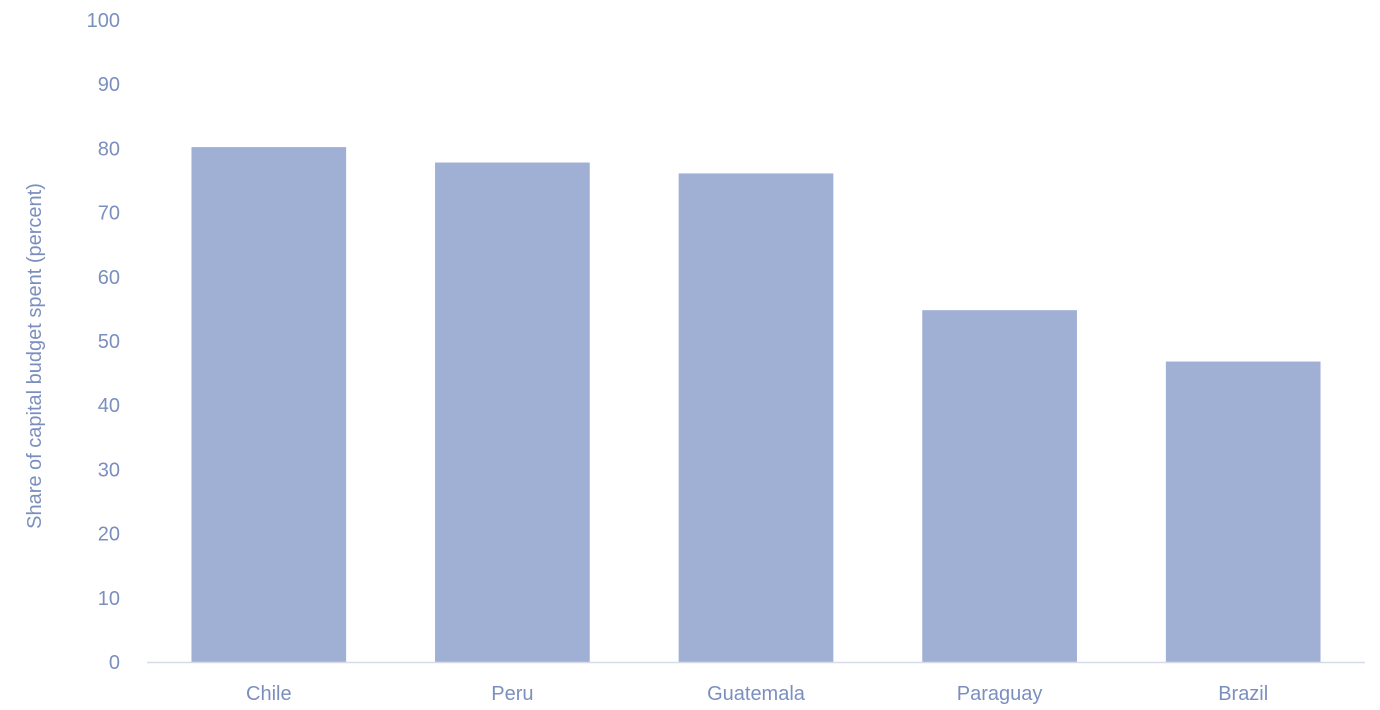 Image resolution: width=1380 pixels, height=710 pixels. Describe the element at coordinates (35, 356) in the screenshot. I see `y-axis-title: Share of capital budget spent (percent)` at that location.